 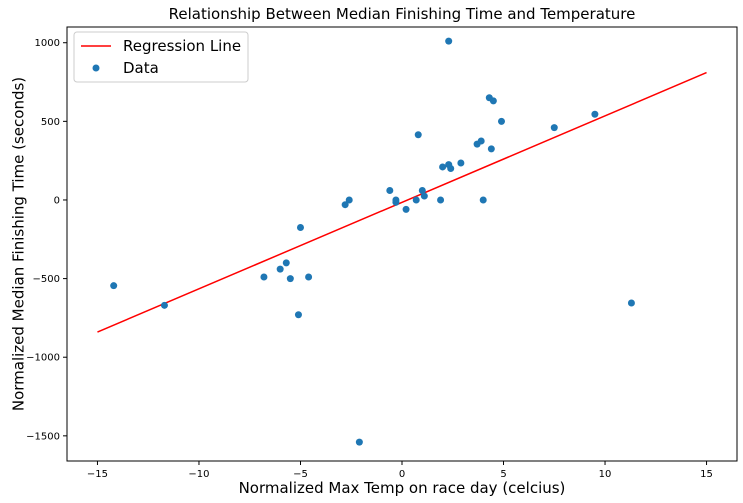 I want to click on x-tick-label: −10, so click(x=198, y=474).